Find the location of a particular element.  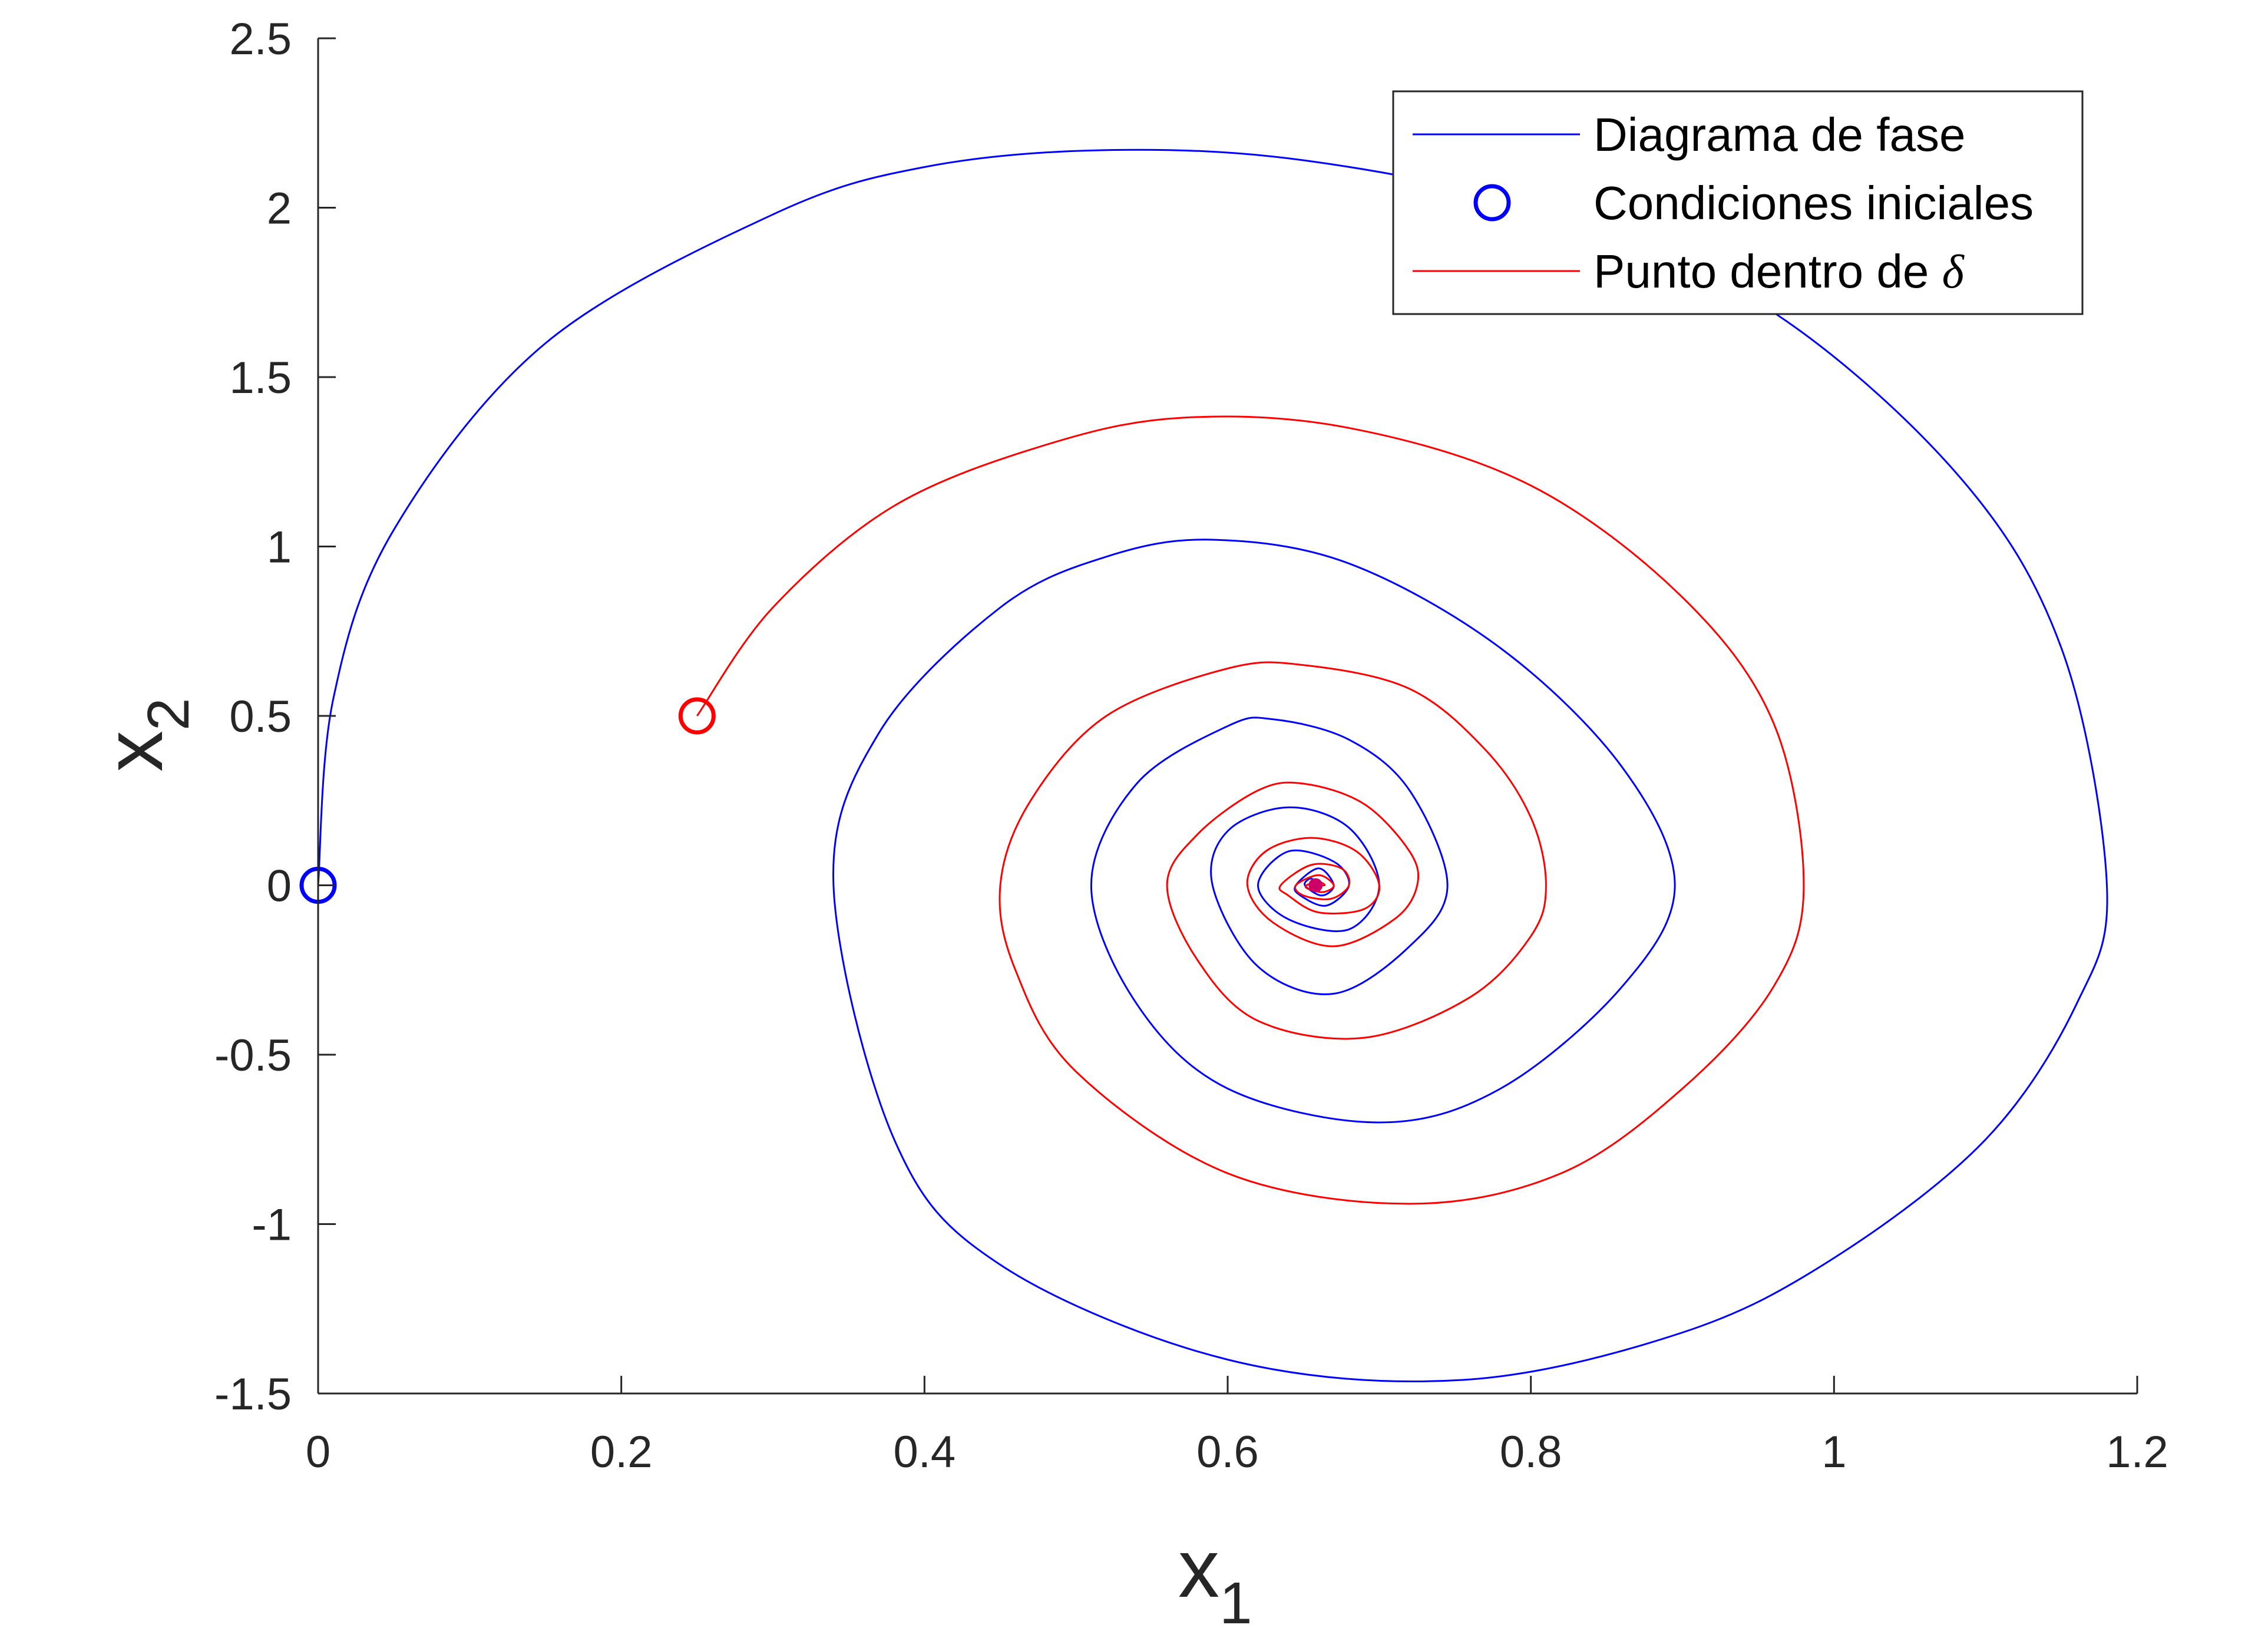

x-tick-label: 0.8 is located at coordinates (1531, 1452).